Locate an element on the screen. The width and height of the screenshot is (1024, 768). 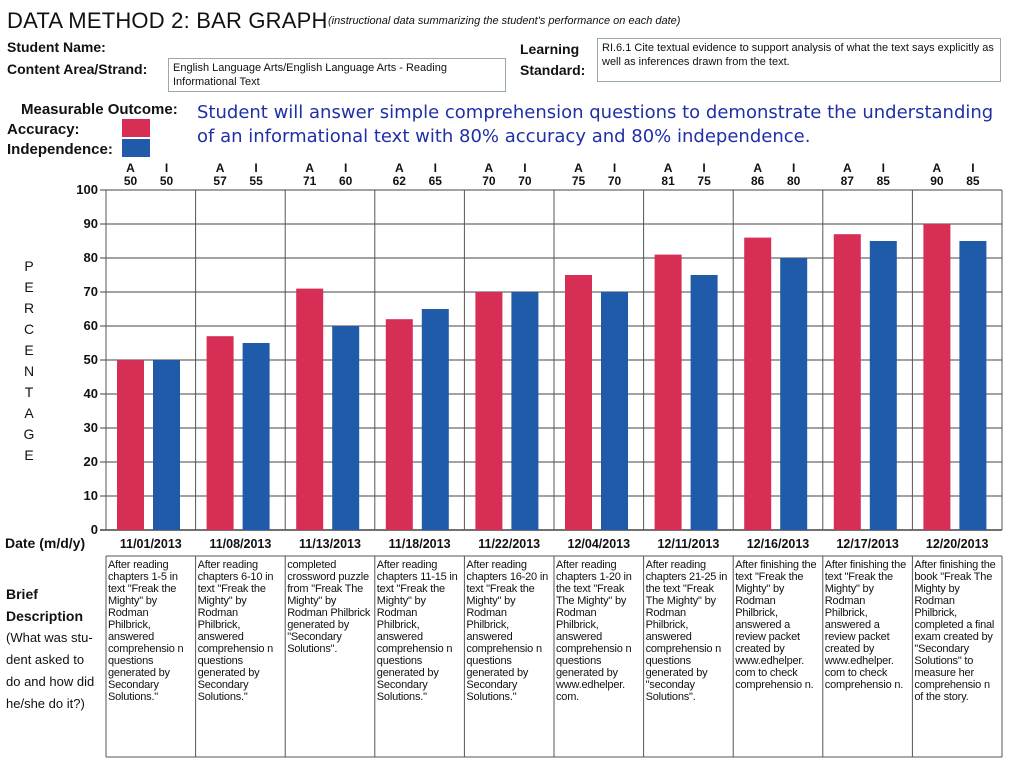
brief-description-line: dent asked to is located at coordinates (45, 659).